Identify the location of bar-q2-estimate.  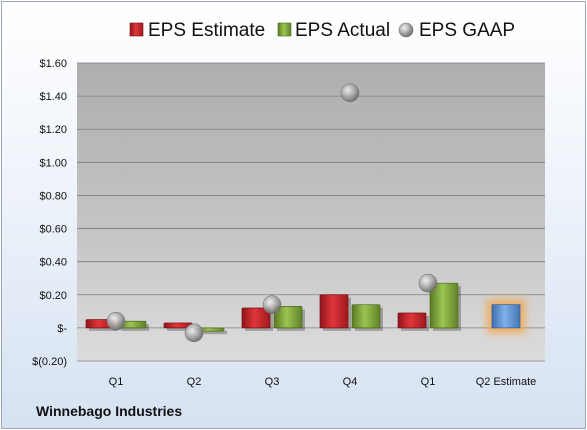
(506, 316).